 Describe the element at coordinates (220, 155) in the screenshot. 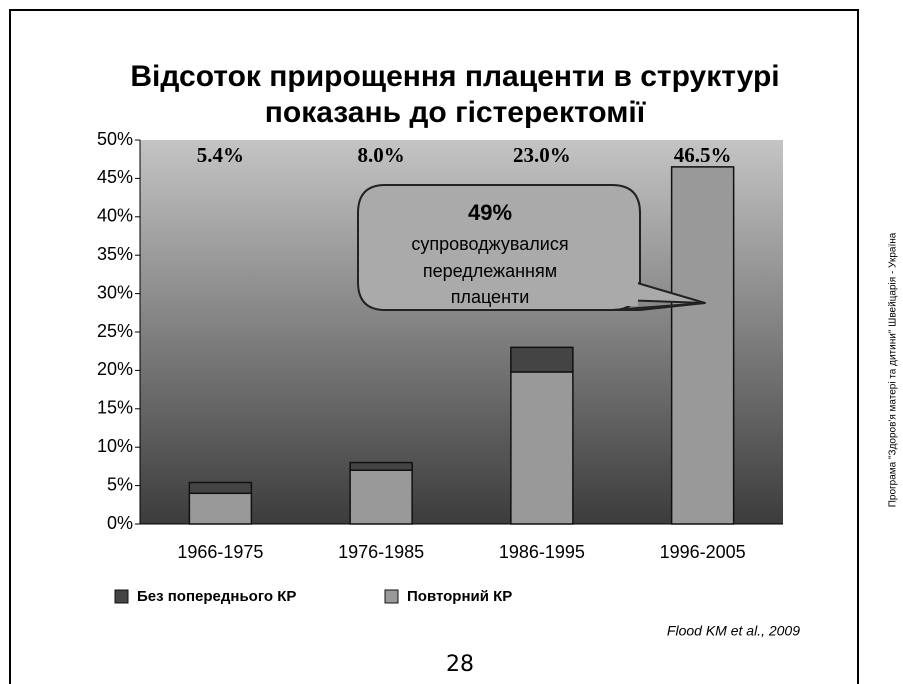

I see `total-label: 5.4%` at that location.